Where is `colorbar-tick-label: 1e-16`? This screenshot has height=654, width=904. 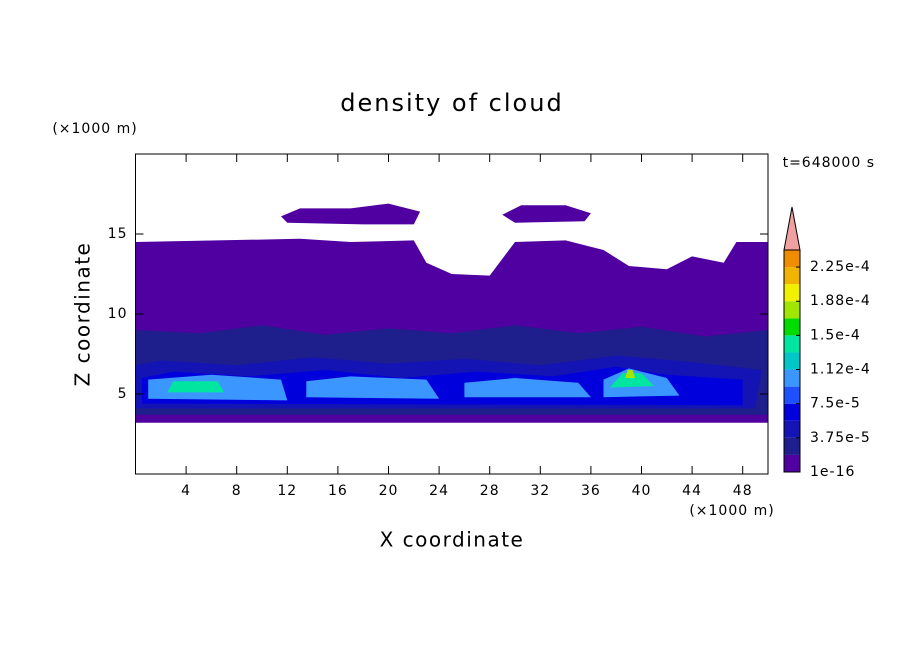
colorbar-tick-label: 1e-16 is located at coordinates (832, 472).